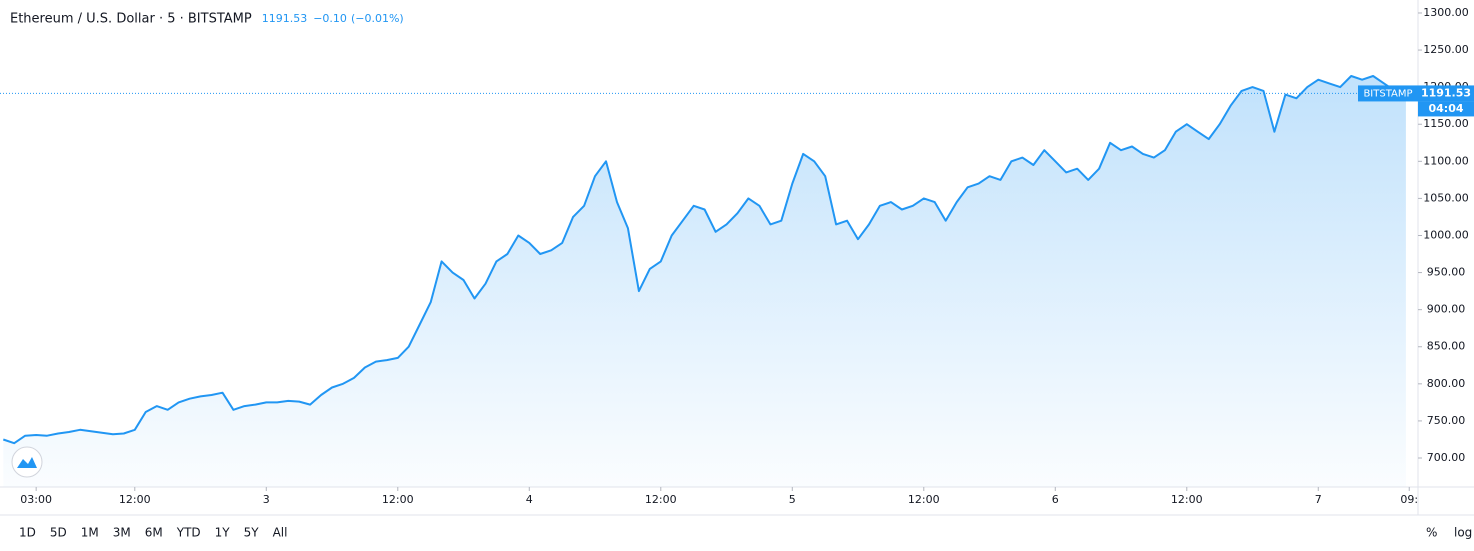  Describe the element at coordinates (1446, 457) in the screenshot. I see `y-tick-label: 700.00` at that location.